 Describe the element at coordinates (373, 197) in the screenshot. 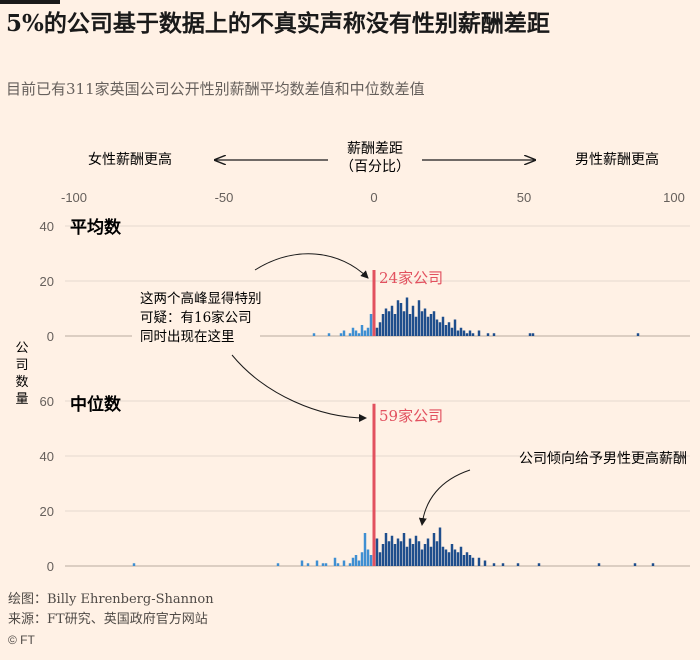

I see `x-tick-label: 0` at that location.